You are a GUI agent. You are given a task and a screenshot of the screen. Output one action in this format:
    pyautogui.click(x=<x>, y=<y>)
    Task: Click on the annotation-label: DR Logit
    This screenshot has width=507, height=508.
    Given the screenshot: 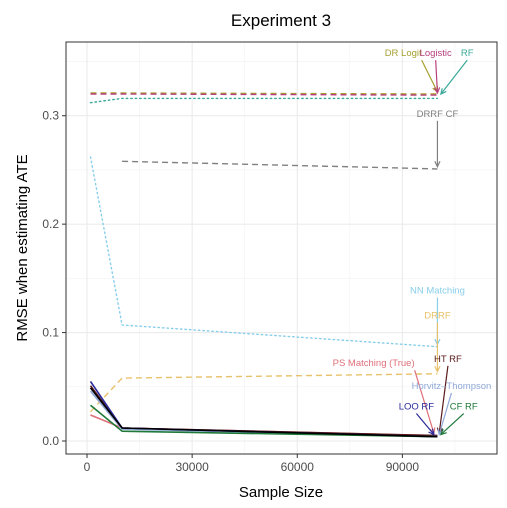 What is the action you would take?
    pyautogui.click(x=403, y=53)
    